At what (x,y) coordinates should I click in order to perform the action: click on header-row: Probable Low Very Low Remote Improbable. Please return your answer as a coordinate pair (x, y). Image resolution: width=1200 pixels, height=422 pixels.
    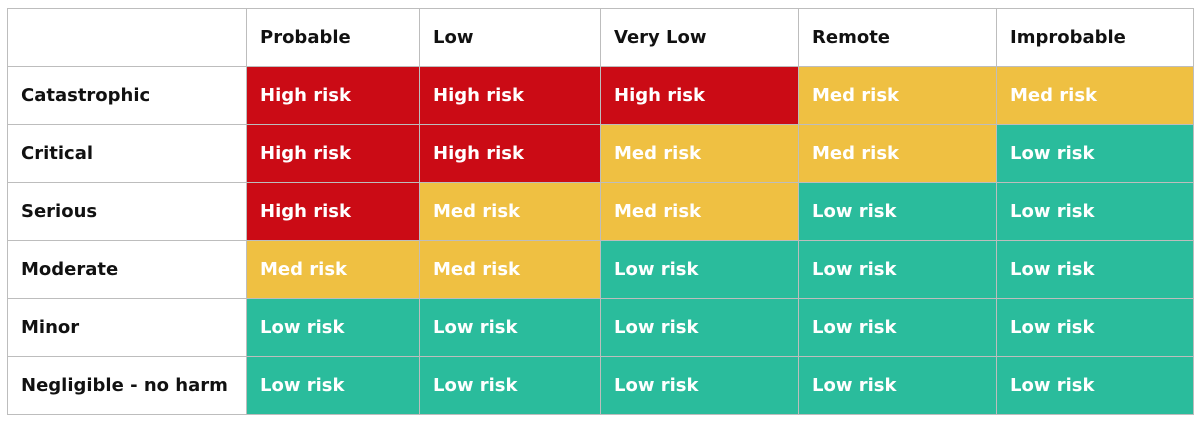
    Looking at the image, I should click on (600, 37).